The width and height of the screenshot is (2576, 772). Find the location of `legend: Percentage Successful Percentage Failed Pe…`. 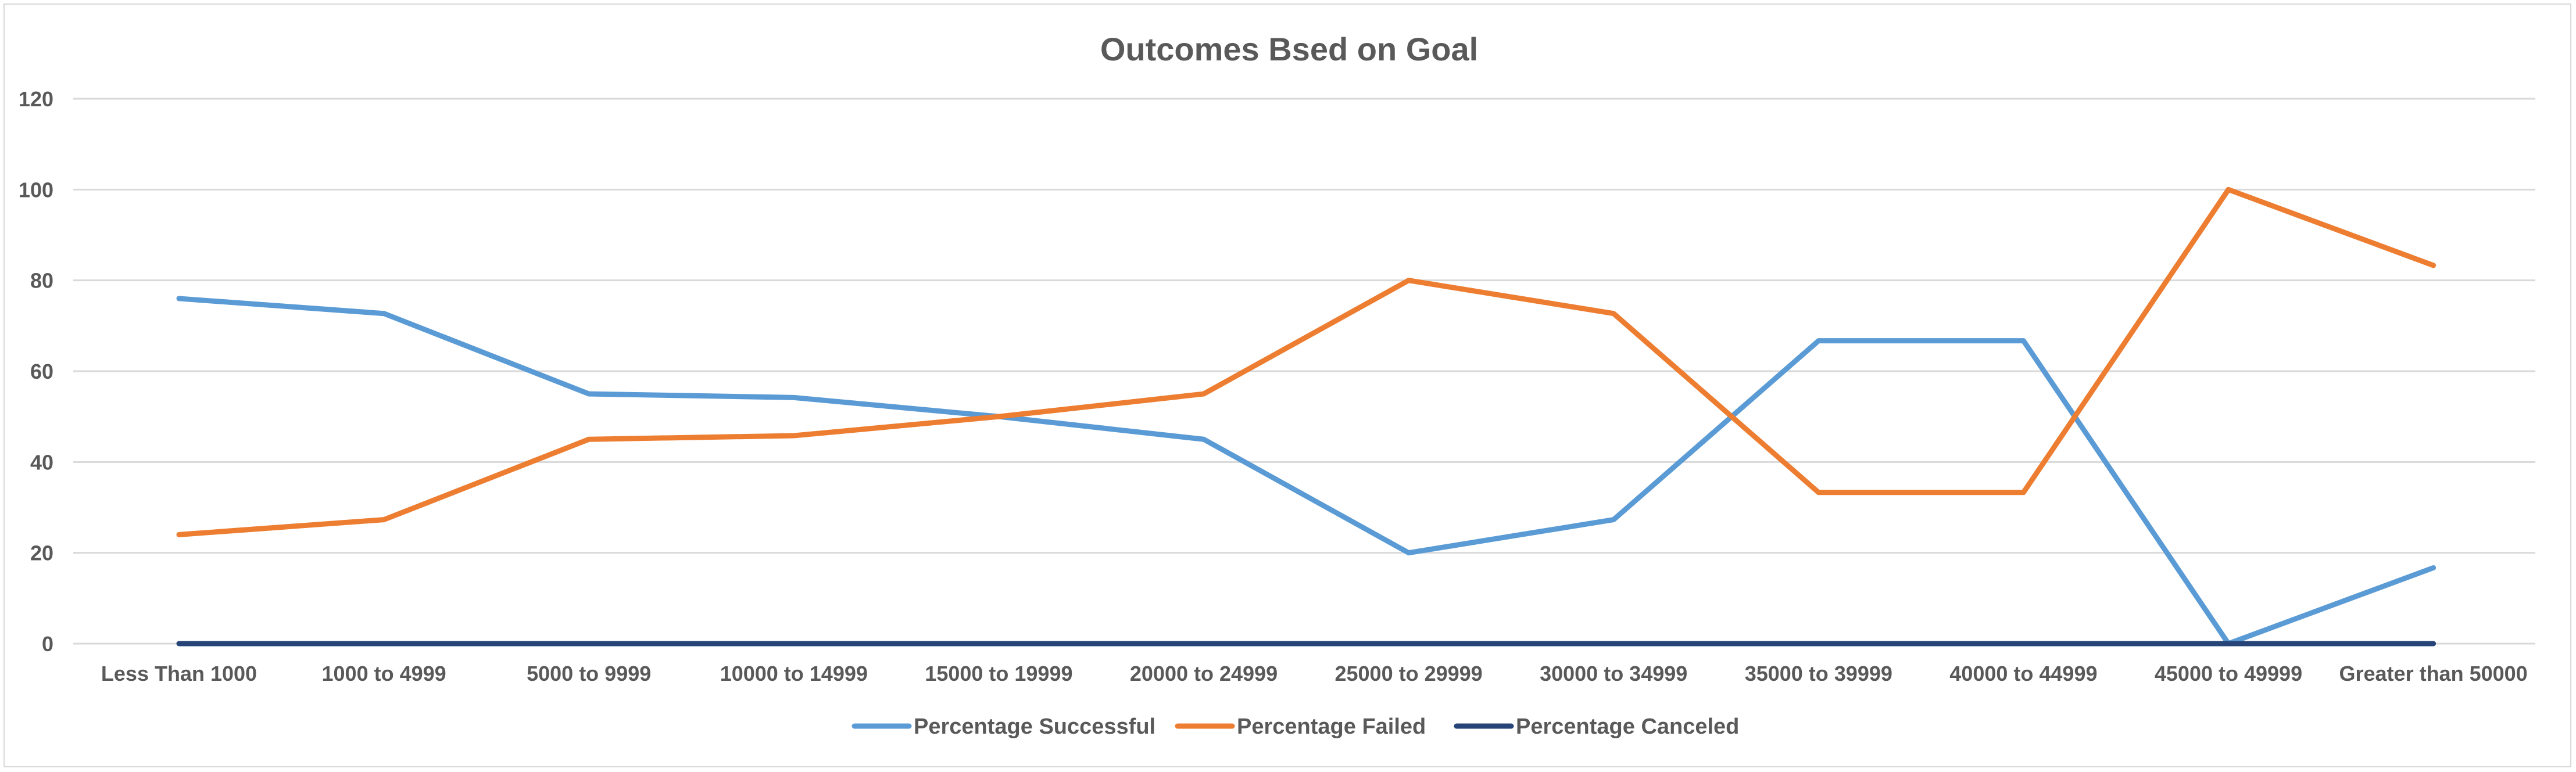

legend: Percentage Successful Percentage Failed Pe… is located at coordinates (1295, 726).